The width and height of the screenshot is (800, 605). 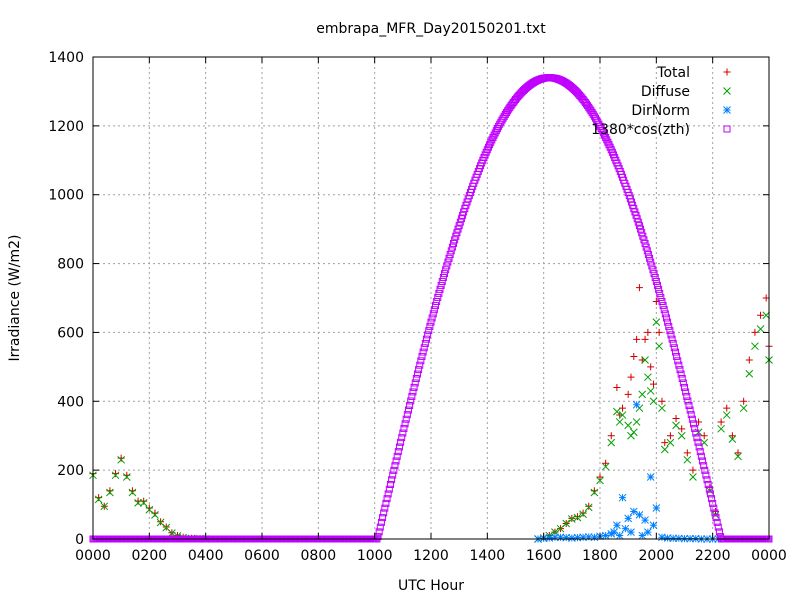 What do you see at coordinates (66, 196) in the screenshot?
I see `y-tick-label: 1000` at bounding box center [66, 196].